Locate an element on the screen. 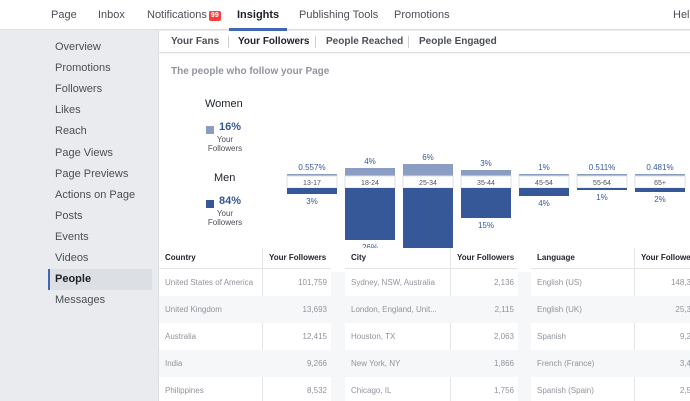  sidebar-item-reach: Reach is located at coordinates (71, 131).